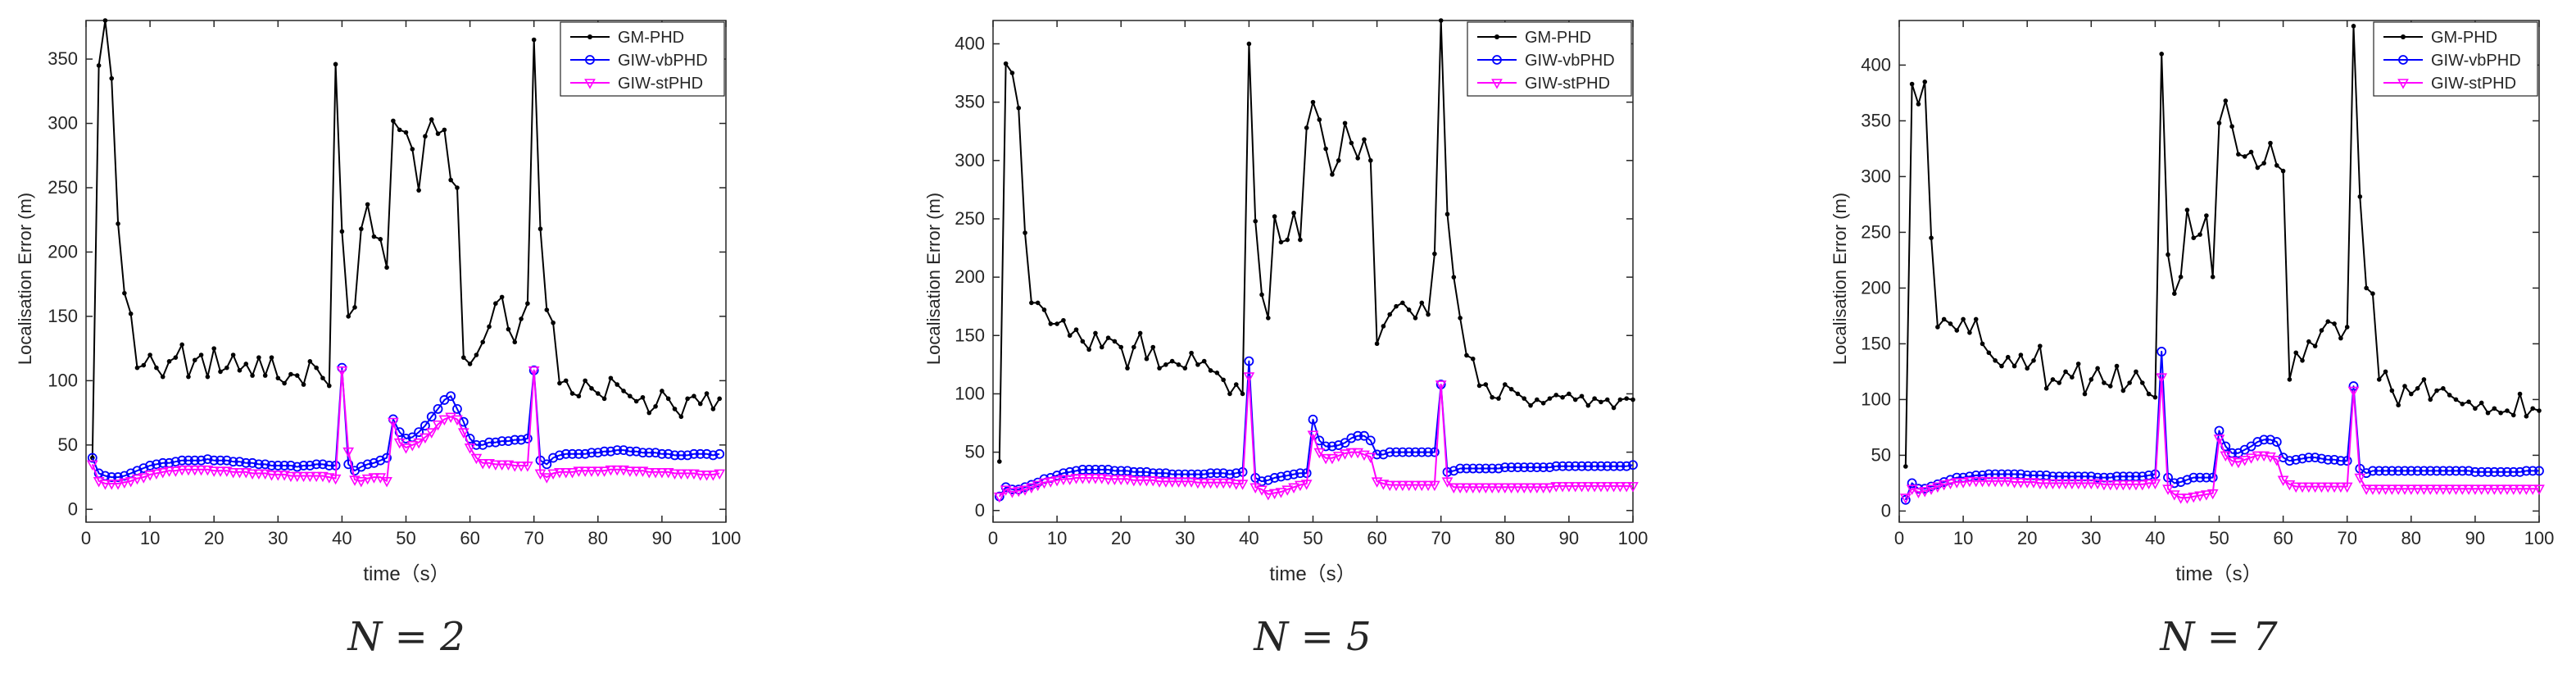 The image size is (2576, 673). I want to click on x-tick-label: 50, so click(405, 538).